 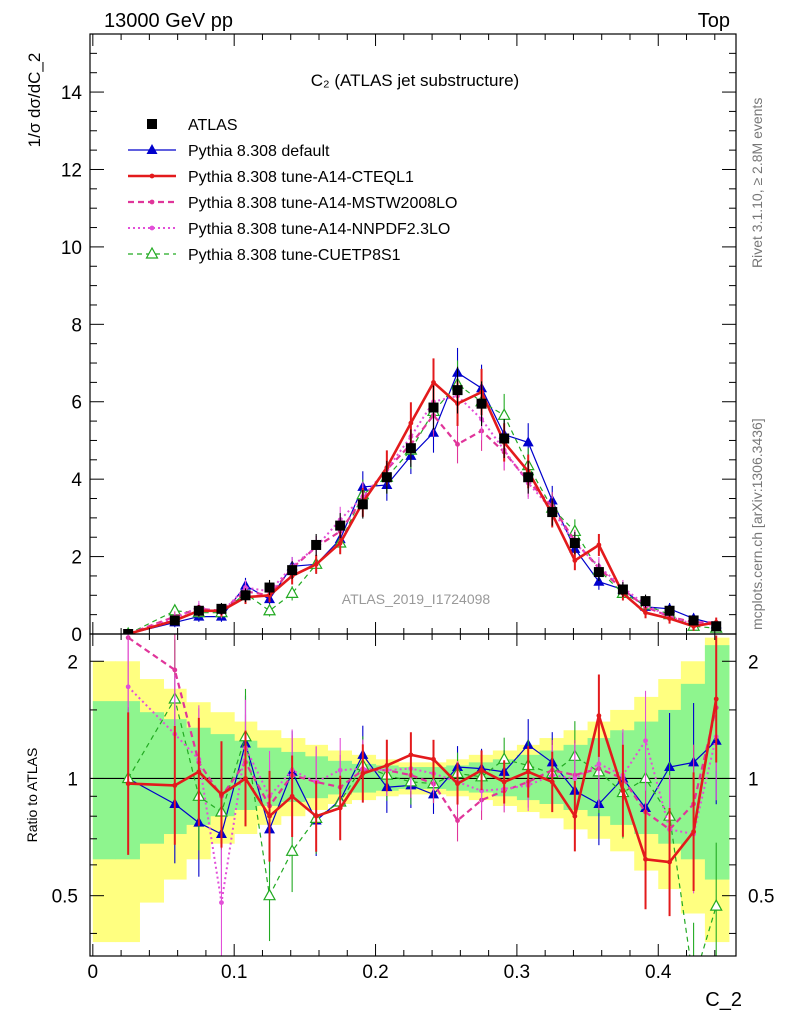 I want to click on y-tick-label: 10, so click(x=71, y=248).